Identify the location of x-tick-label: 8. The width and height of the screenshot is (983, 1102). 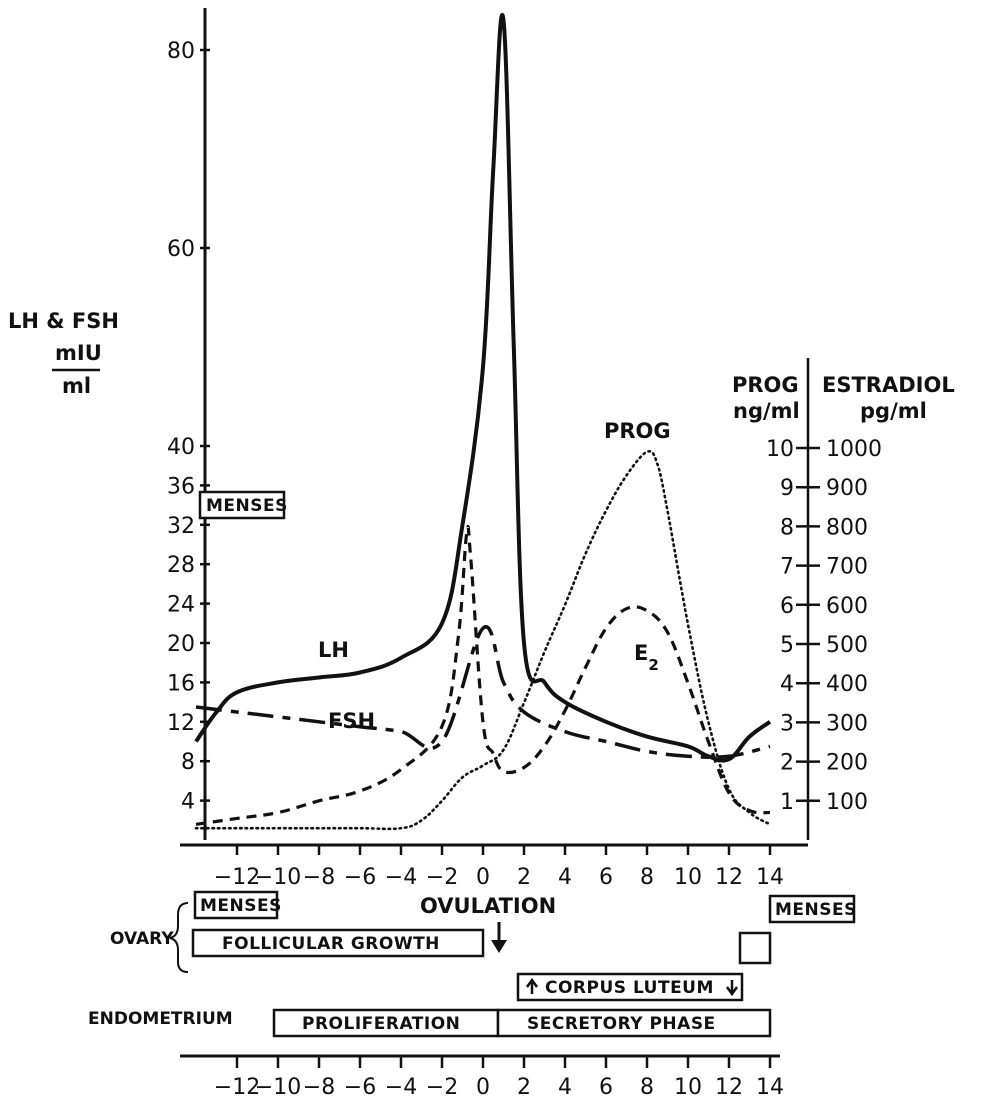
(647, 877).